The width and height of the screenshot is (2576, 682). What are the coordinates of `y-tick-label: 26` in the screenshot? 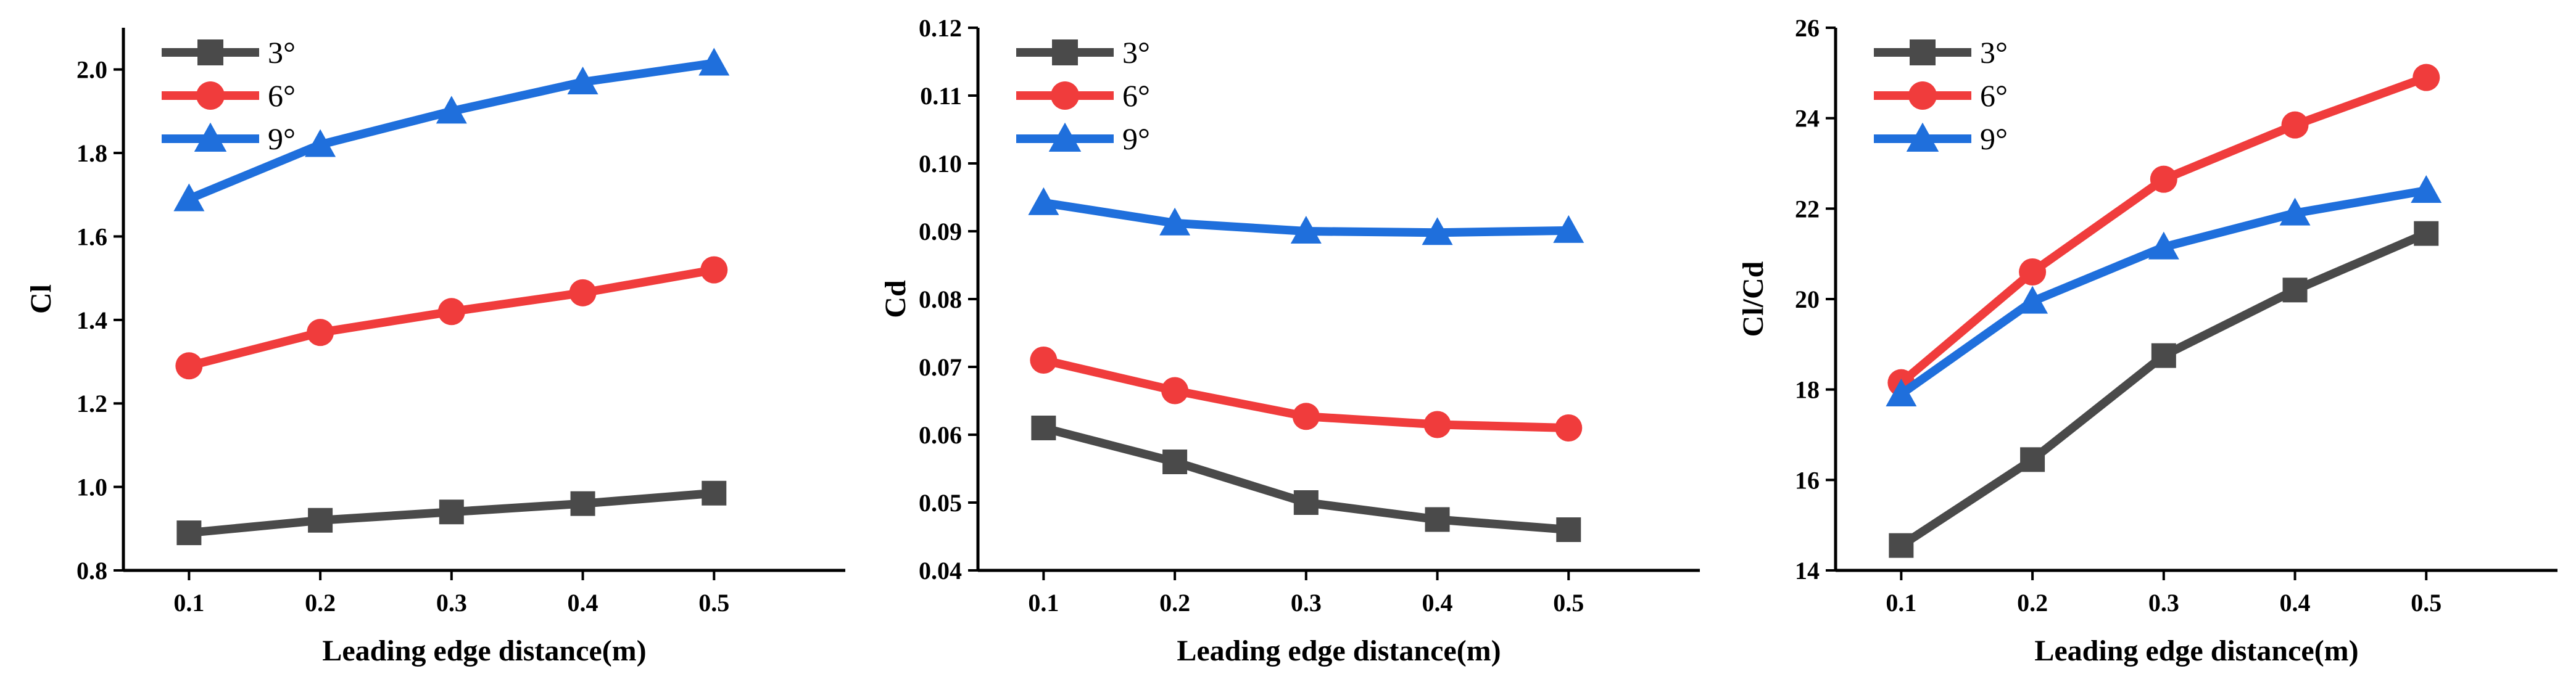 It's located at (1807, 28).